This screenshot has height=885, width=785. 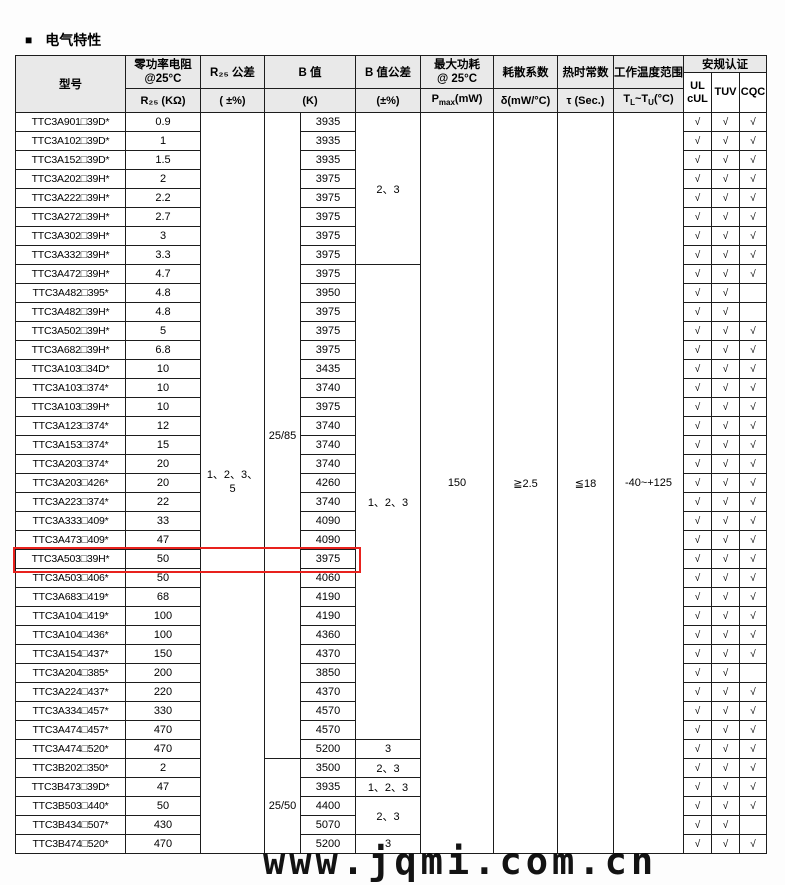 What do you see at coordinates (648, 100) in the screenshot?
I see `header-temp-range-unit: TL~TU(°C)` at bounding box center [648, 100].